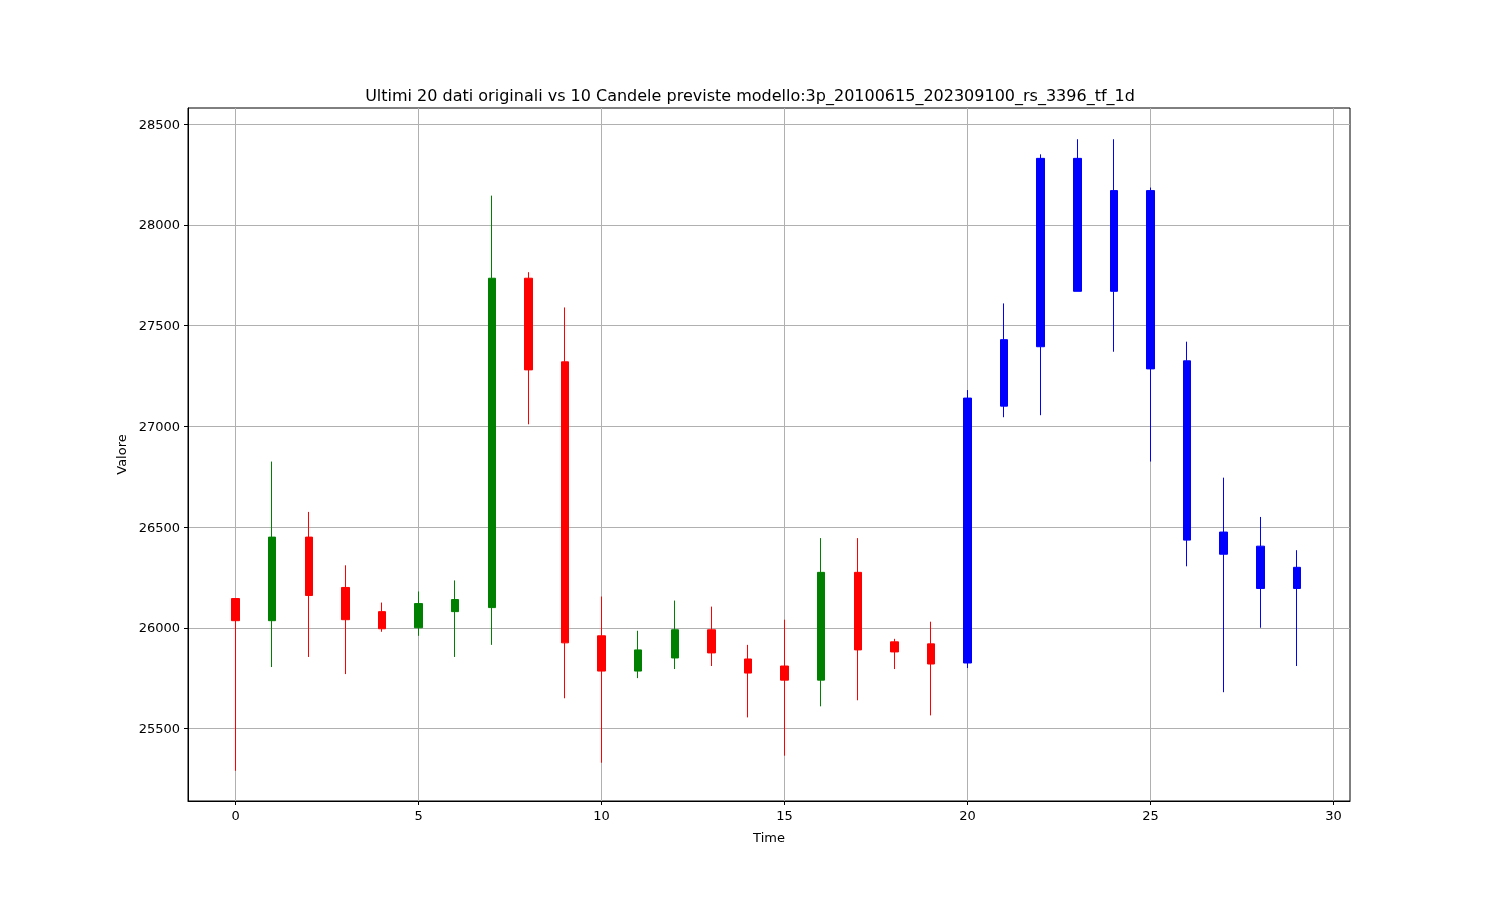 The image size is (1500, 900). I want to click on chart-title: Ultimi 20 dati originali vs 10 Candele previste modello:3p_20100615_202309100_rs_3396_tf_1d, so click(750, 95).